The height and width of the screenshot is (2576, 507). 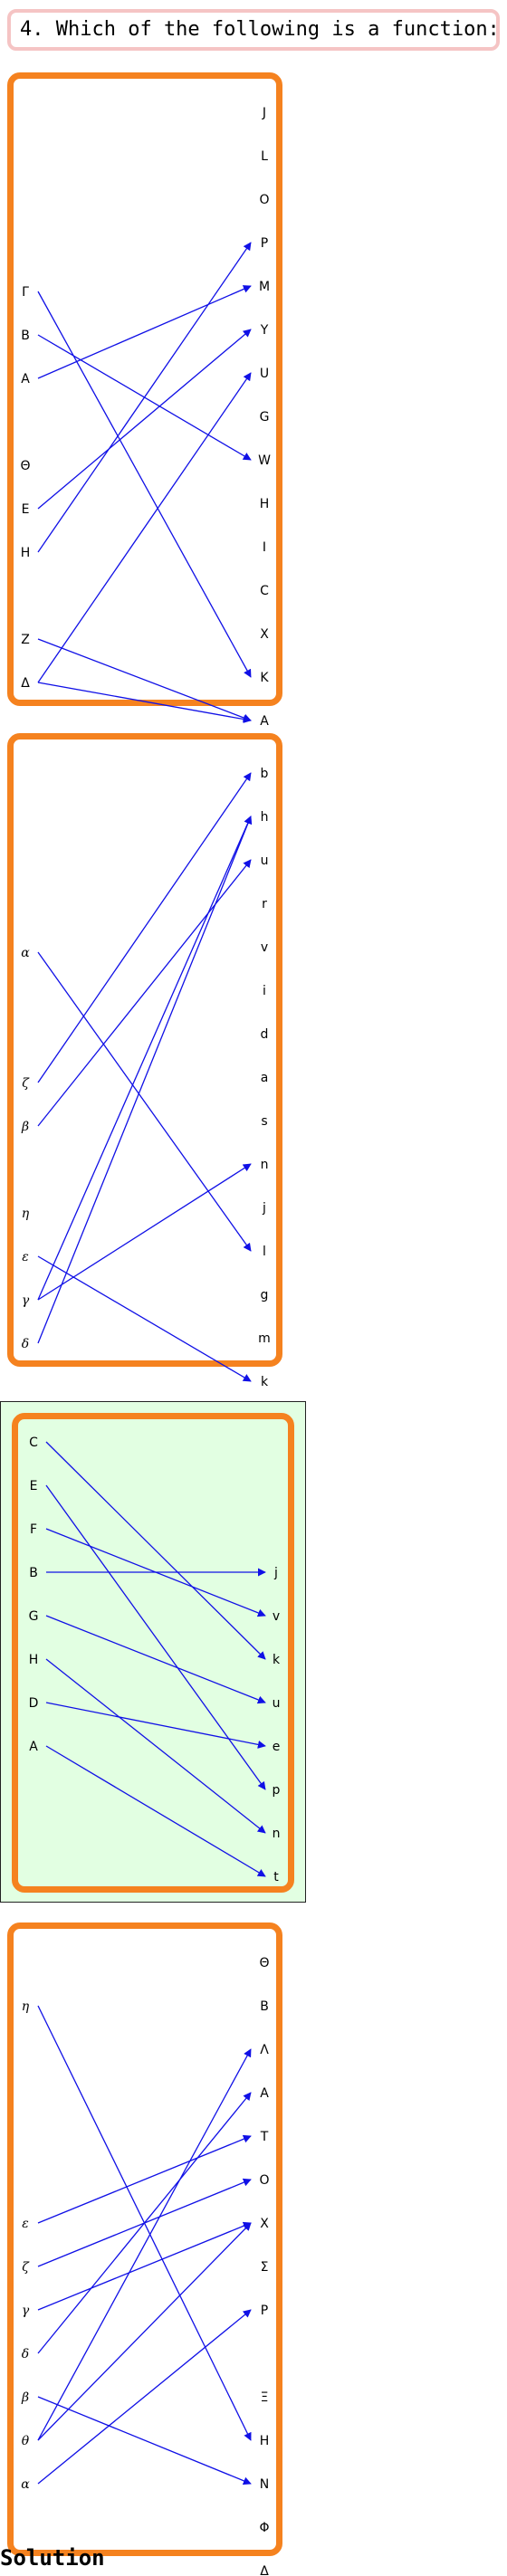 What do you see at coordinates (265, 2570) in the screenshot?
I see `codomain-label: Δ` at bounding box center [265, 2570].